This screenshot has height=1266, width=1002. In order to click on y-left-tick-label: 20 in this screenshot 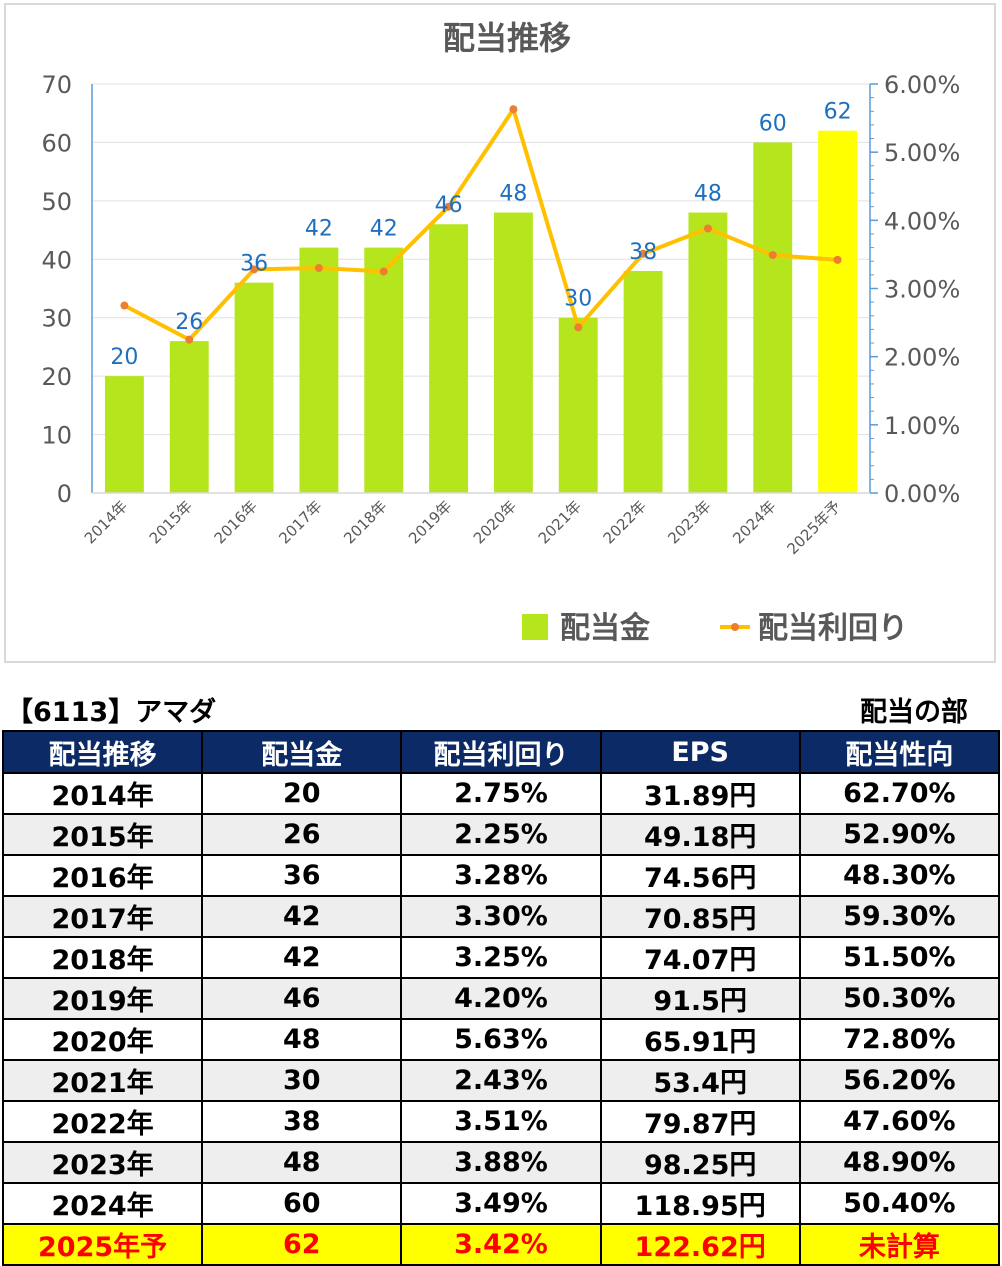, I will do `click(56, 377)`.